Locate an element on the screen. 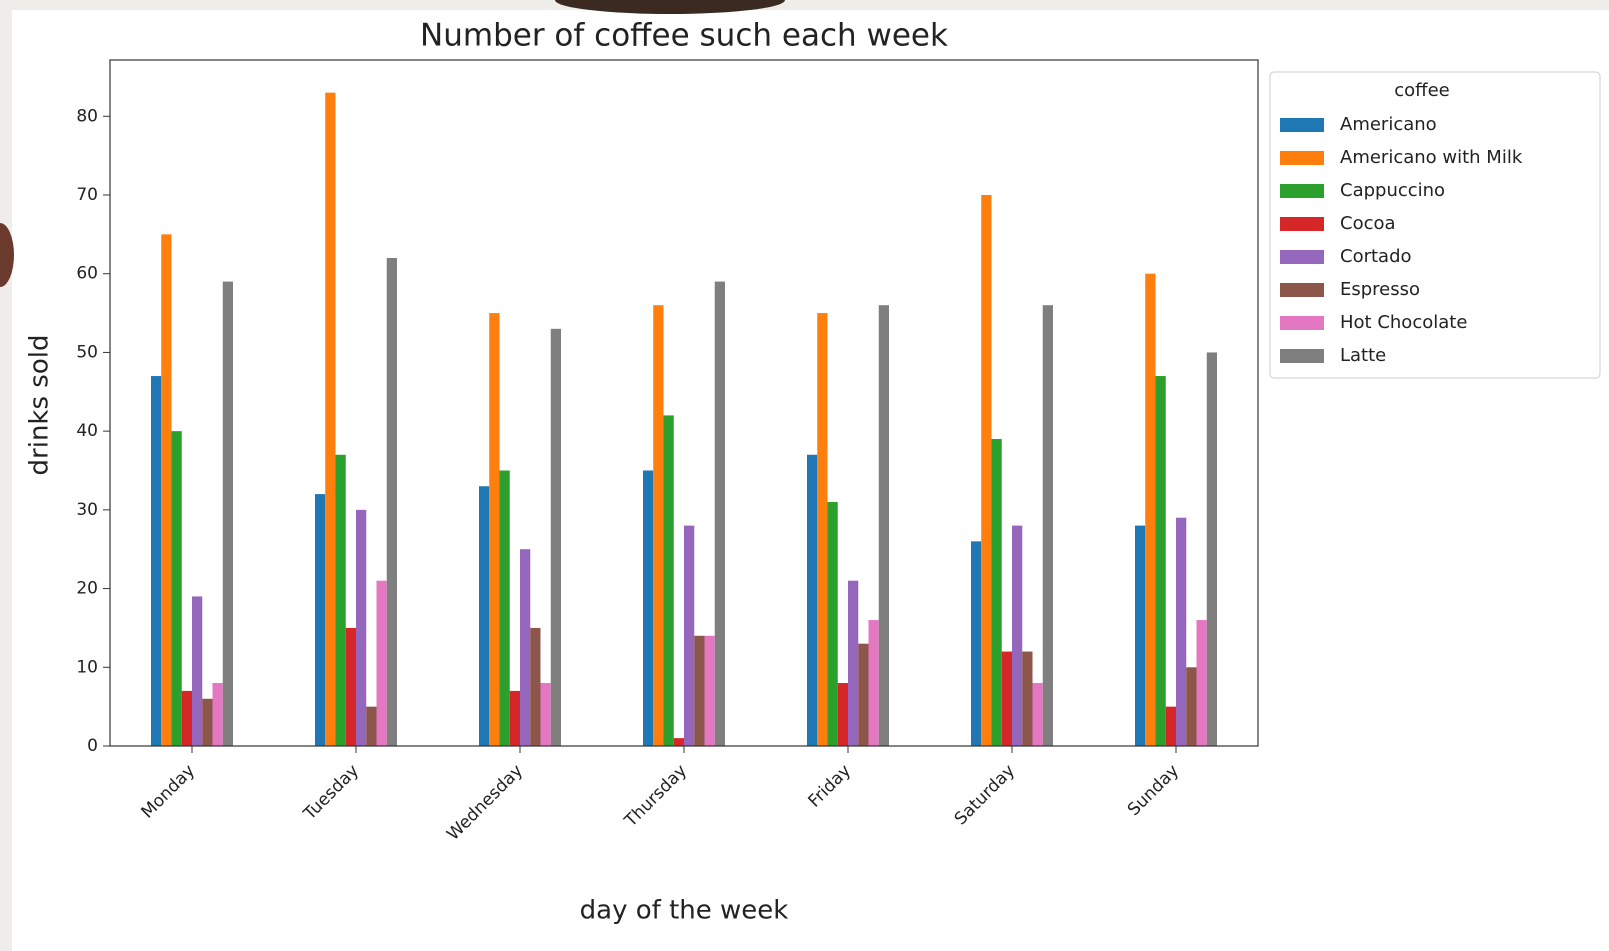 Image resolution: width=1609 pixels, height=951 pixels. legend-label: Cocoa is located at coordinates (1368, 223).